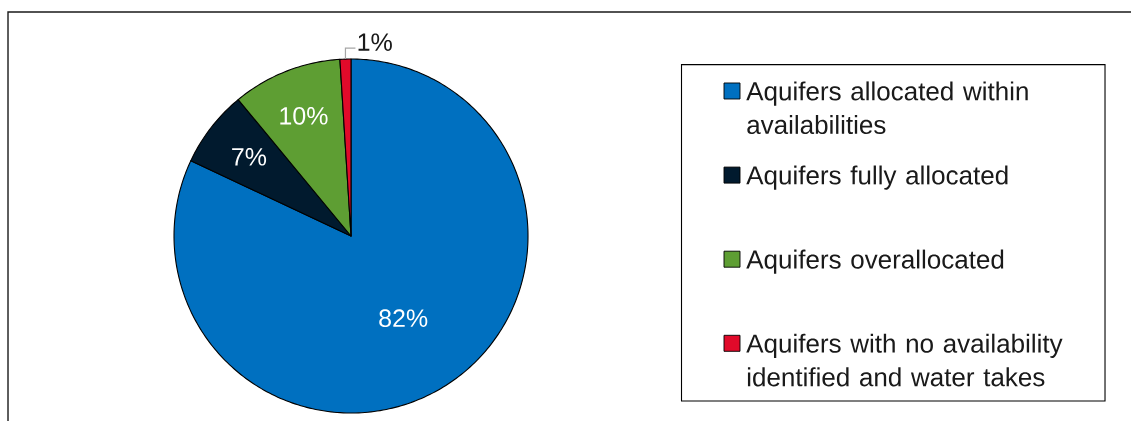 The image size is (1131, 421). I want to click on data-label: 10%, so click(304, 116).